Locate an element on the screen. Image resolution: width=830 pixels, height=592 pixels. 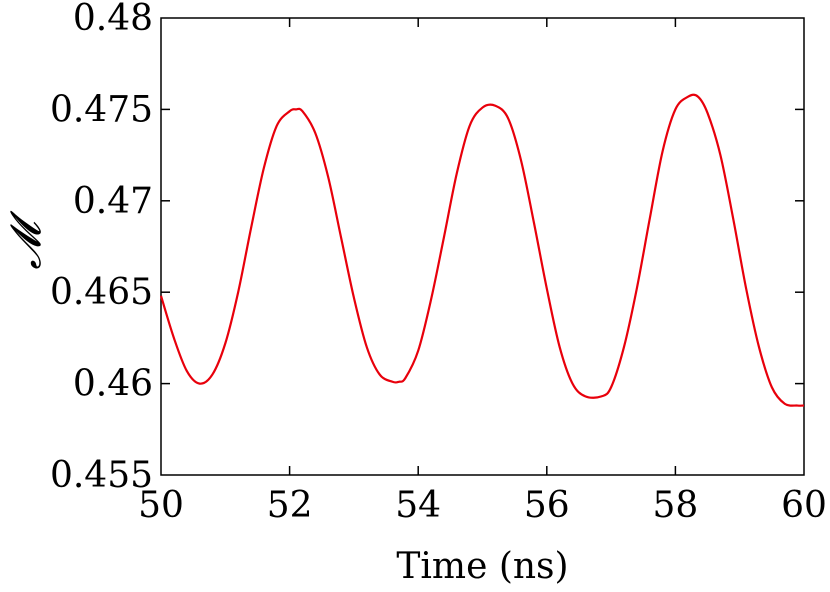
x-tick-label: 52 is located at coordinates (290, 505).